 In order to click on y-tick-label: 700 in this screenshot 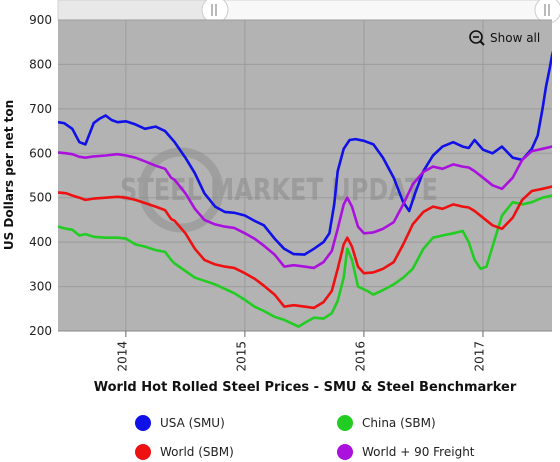, I will do `click(40, 109)`.